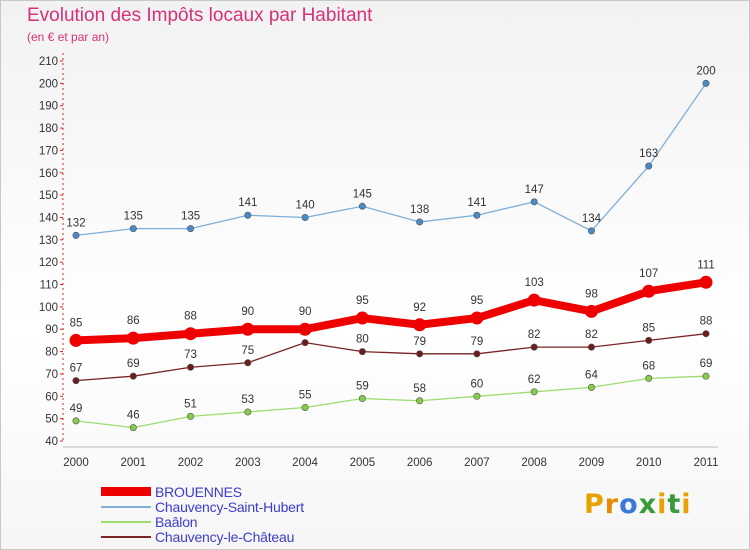 This screenshot has width=750, height=550. I want to click on x-tick-label: 2004, so click(305, 463).